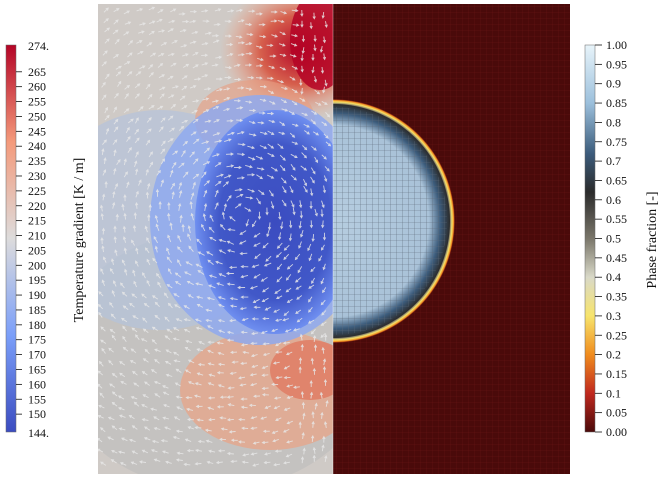 The width and height of the screenshot is (663, 480). Describe the element at coordinates (37, 236) in the screenshot. I see `temperature-tick-label: 210` at that location.